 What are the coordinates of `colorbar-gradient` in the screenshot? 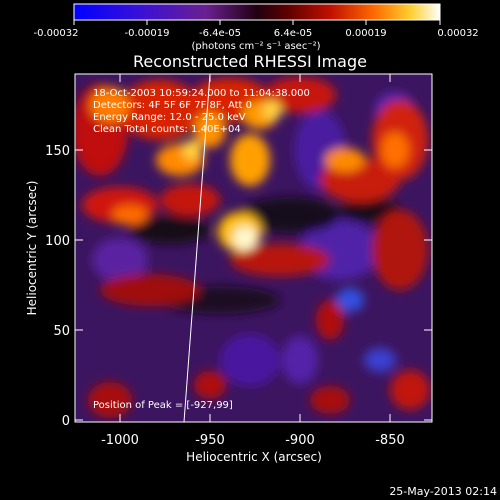 It's located at (257, 12).